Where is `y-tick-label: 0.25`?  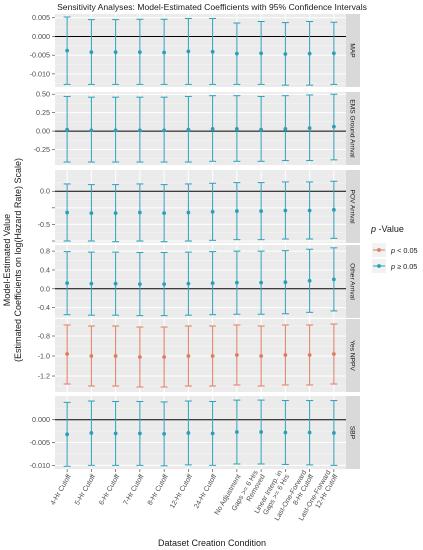
y-tick-label: 0.25 is located at coordinates (43, 112).